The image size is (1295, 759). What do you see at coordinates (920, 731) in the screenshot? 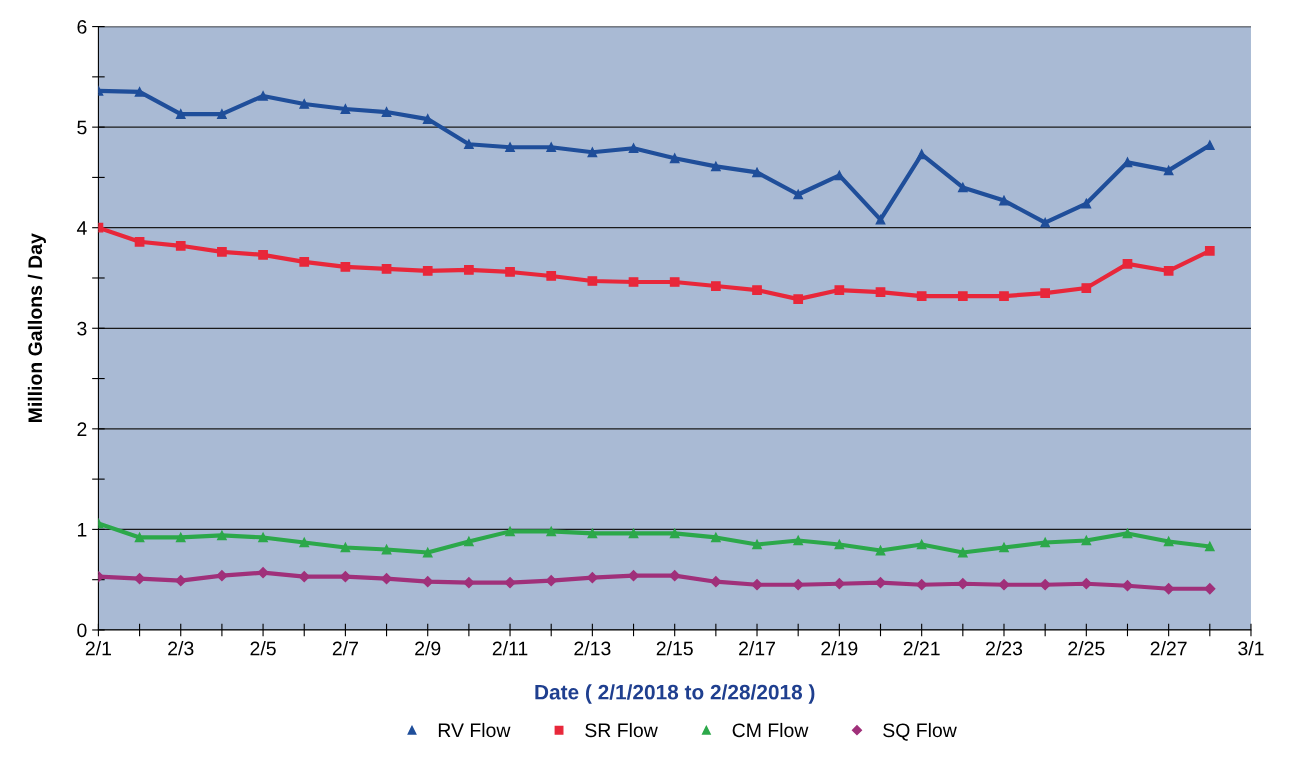
I see `legend-label: SQ Flow` at bounding box center [920, 731].